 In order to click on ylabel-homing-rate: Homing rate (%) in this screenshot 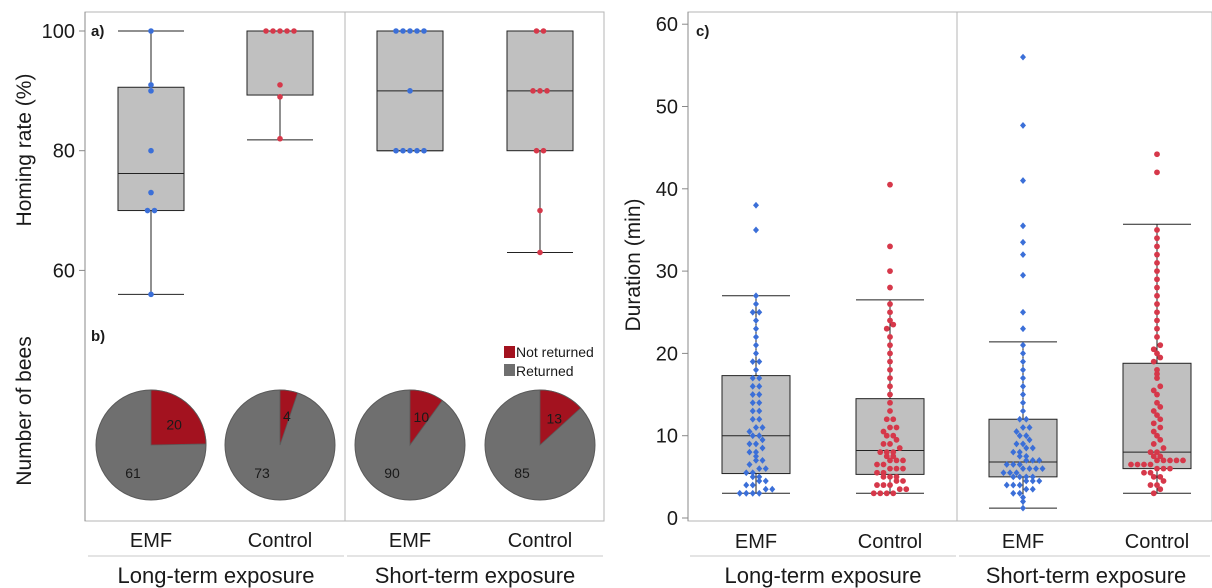, I will do `click(24, 150)`.